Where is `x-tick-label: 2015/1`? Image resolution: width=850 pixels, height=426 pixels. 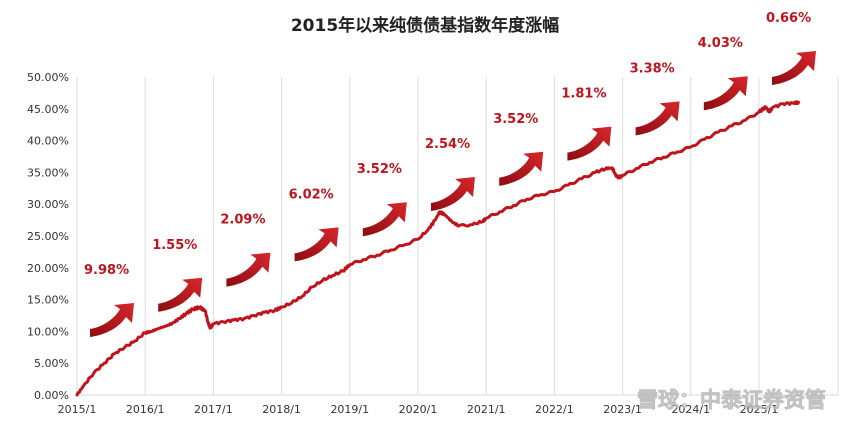
x-tick-label: 2015/1 is located at coordinates (77, 409).